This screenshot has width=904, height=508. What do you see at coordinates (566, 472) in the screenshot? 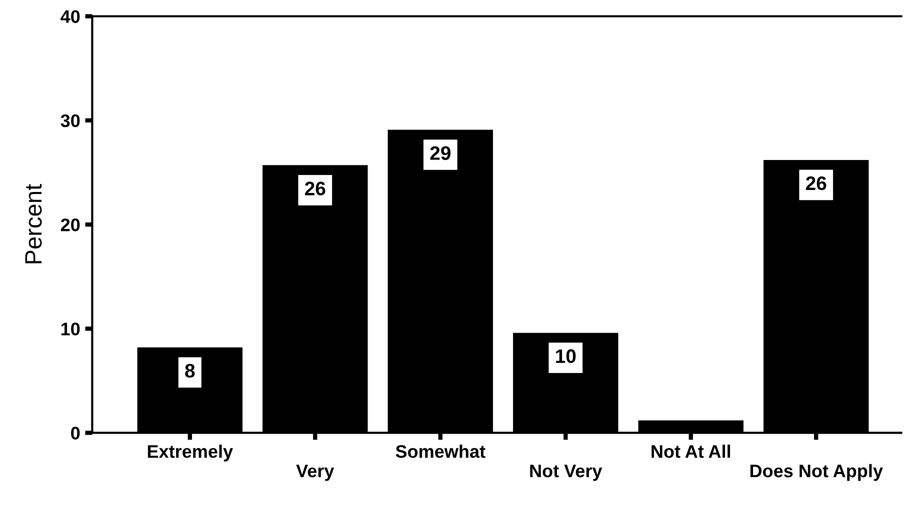
I see `x-tick-label: Not Very` at bounding box center [566, 472].